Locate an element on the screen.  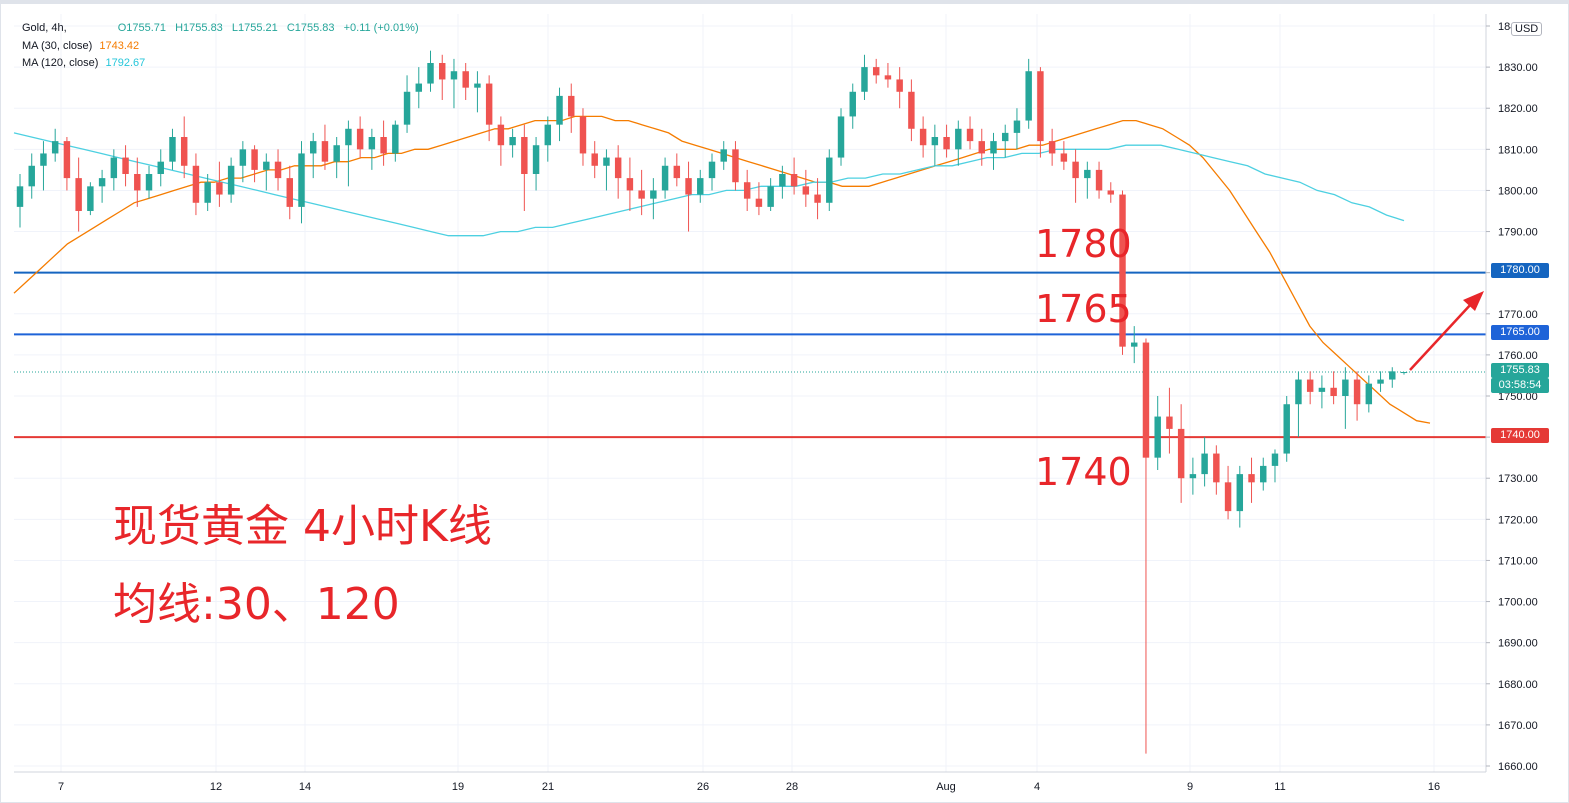
up-arrow-annotation is located at coordinates (1446, 331).